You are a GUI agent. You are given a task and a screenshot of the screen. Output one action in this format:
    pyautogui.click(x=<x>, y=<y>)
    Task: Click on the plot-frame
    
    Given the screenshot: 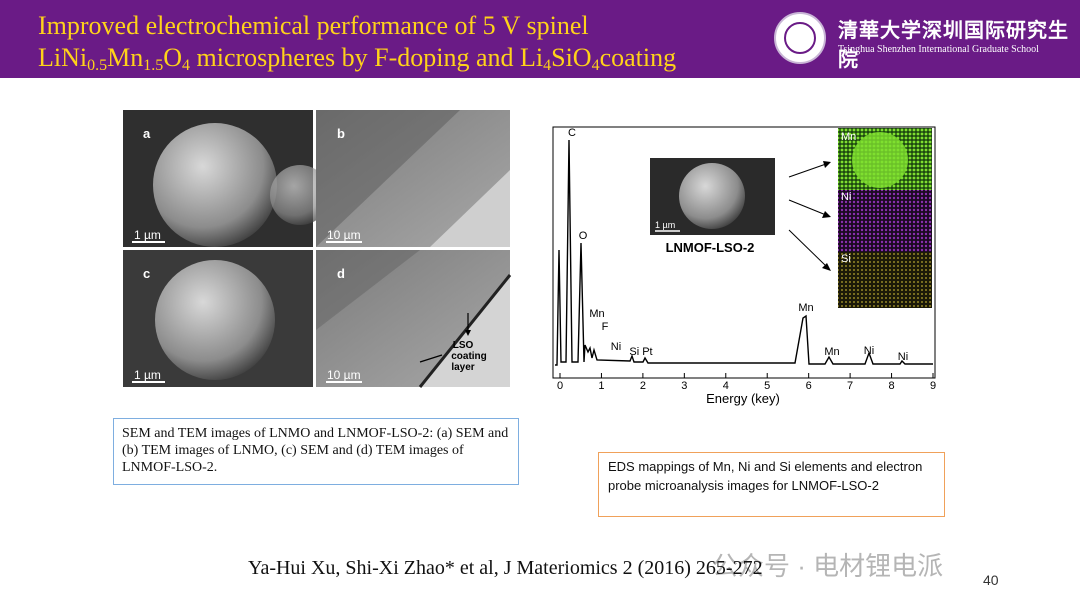 What is the action you would take?
    pyautogui.click(x=744, y=252)
    